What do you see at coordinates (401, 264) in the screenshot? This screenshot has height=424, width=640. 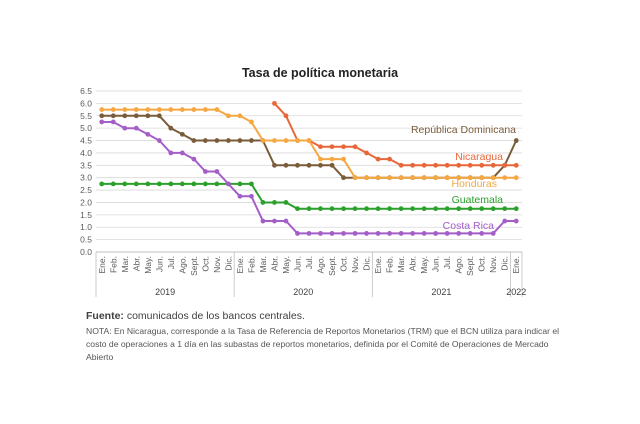 I see `x-tick-label: Mar.` at bounding box center [401, 264].